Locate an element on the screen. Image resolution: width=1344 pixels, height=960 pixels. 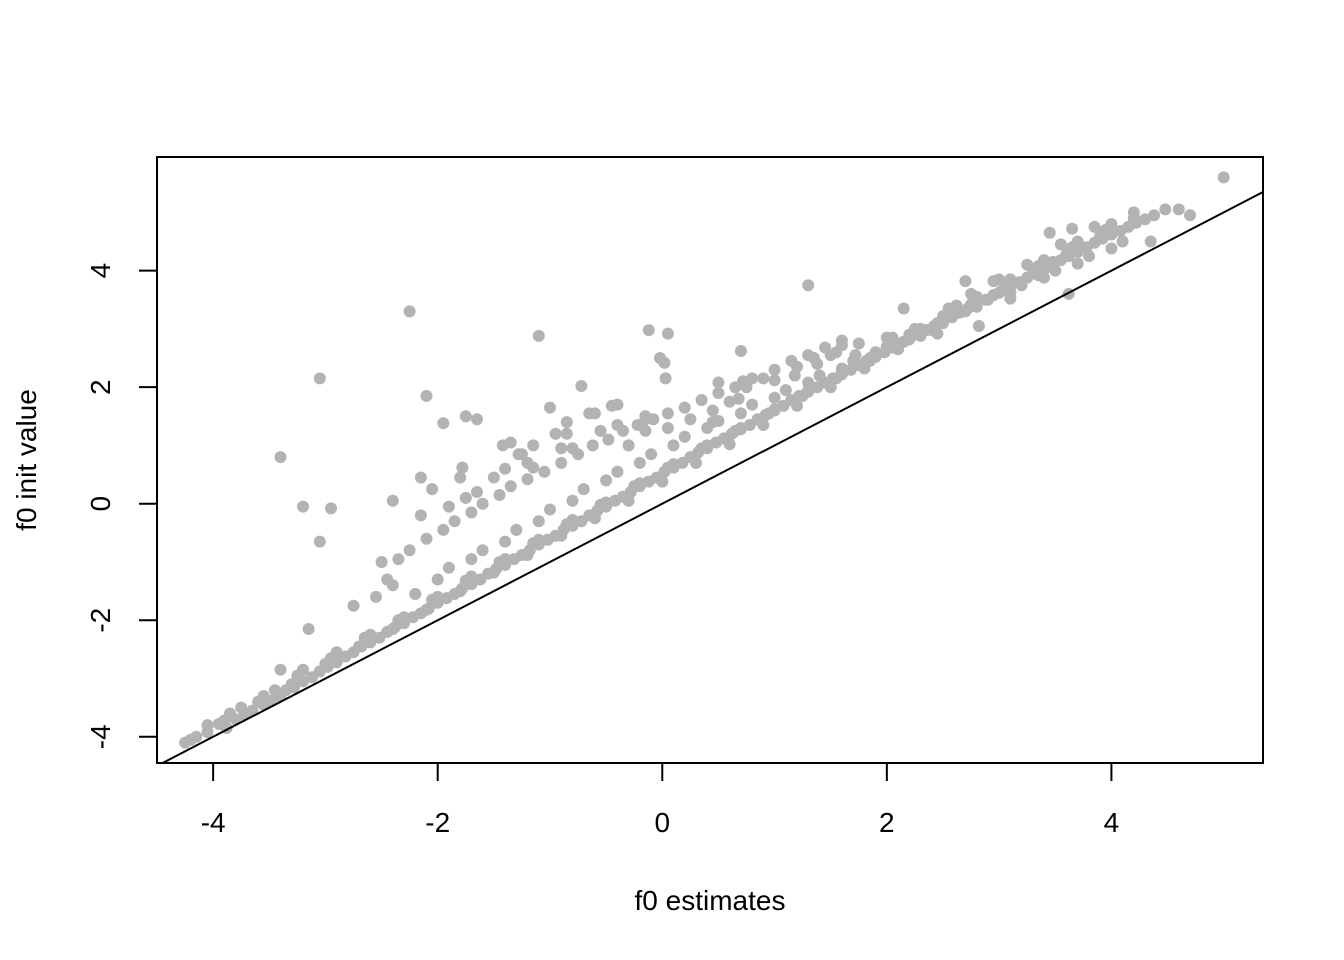
x-axis: -4 -2 0 2 4 is located at coordinates (660, 800).